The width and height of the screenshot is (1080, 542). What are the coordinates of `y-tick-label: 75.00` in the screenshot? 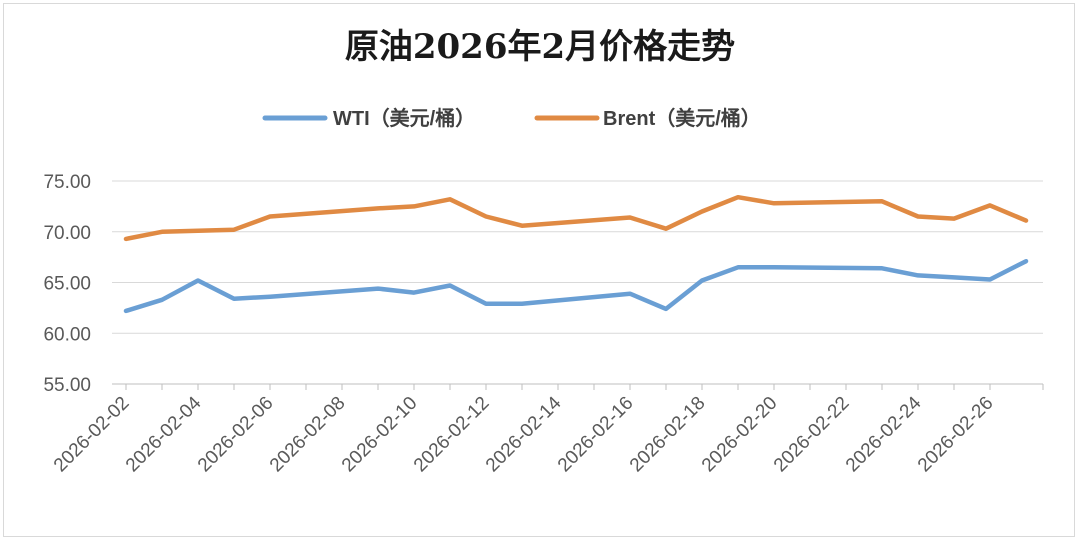 It's located at (67, 182).